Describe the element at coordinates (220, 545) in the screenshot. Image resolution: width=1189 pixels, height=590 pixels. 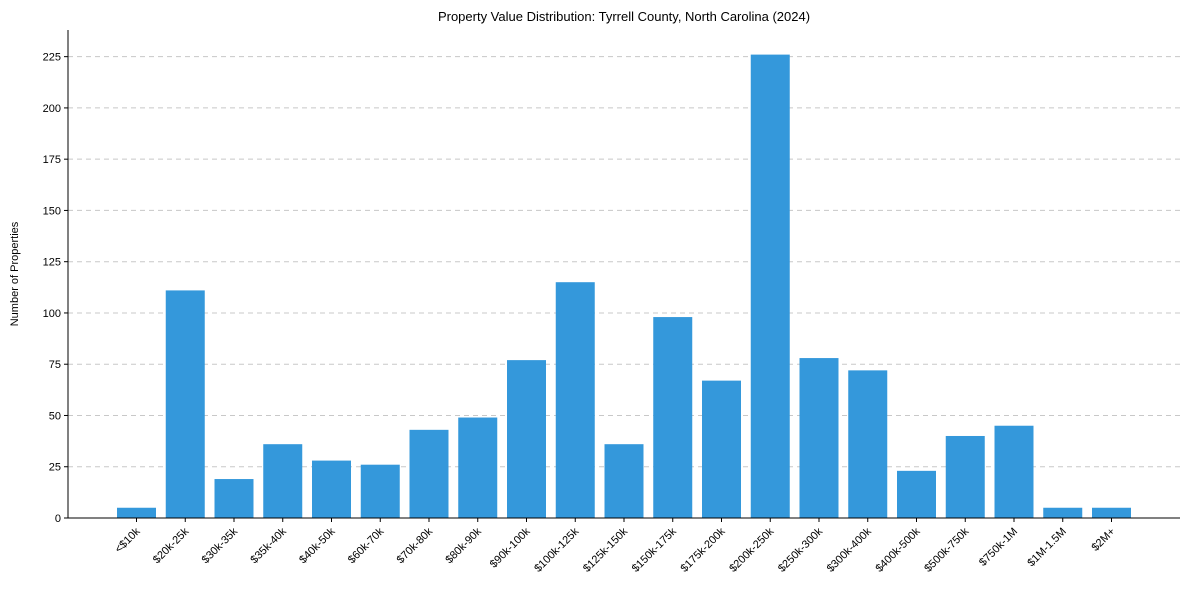
I see `x-tick-label: $30k-35k` at that location.